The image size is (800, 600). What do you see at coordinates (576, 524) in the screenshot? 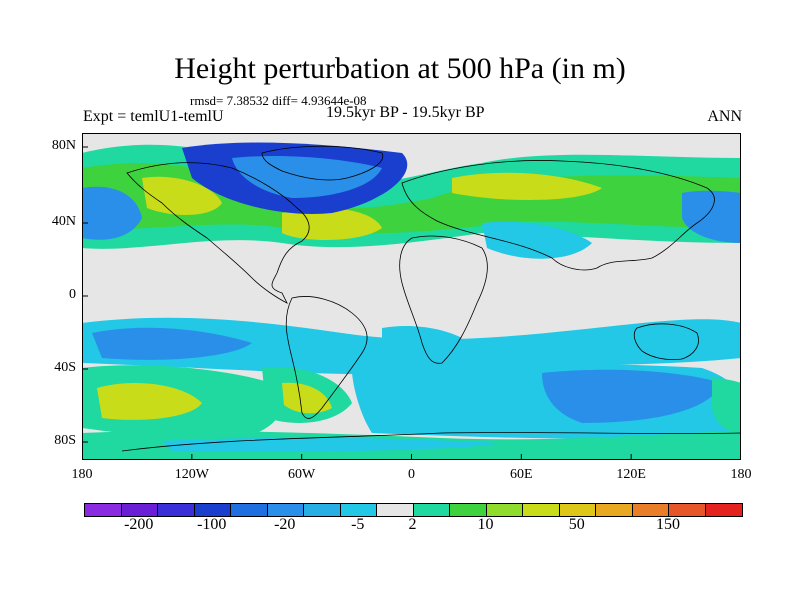
I see `colorbar-label: 50` at bounding box center [576, 524].